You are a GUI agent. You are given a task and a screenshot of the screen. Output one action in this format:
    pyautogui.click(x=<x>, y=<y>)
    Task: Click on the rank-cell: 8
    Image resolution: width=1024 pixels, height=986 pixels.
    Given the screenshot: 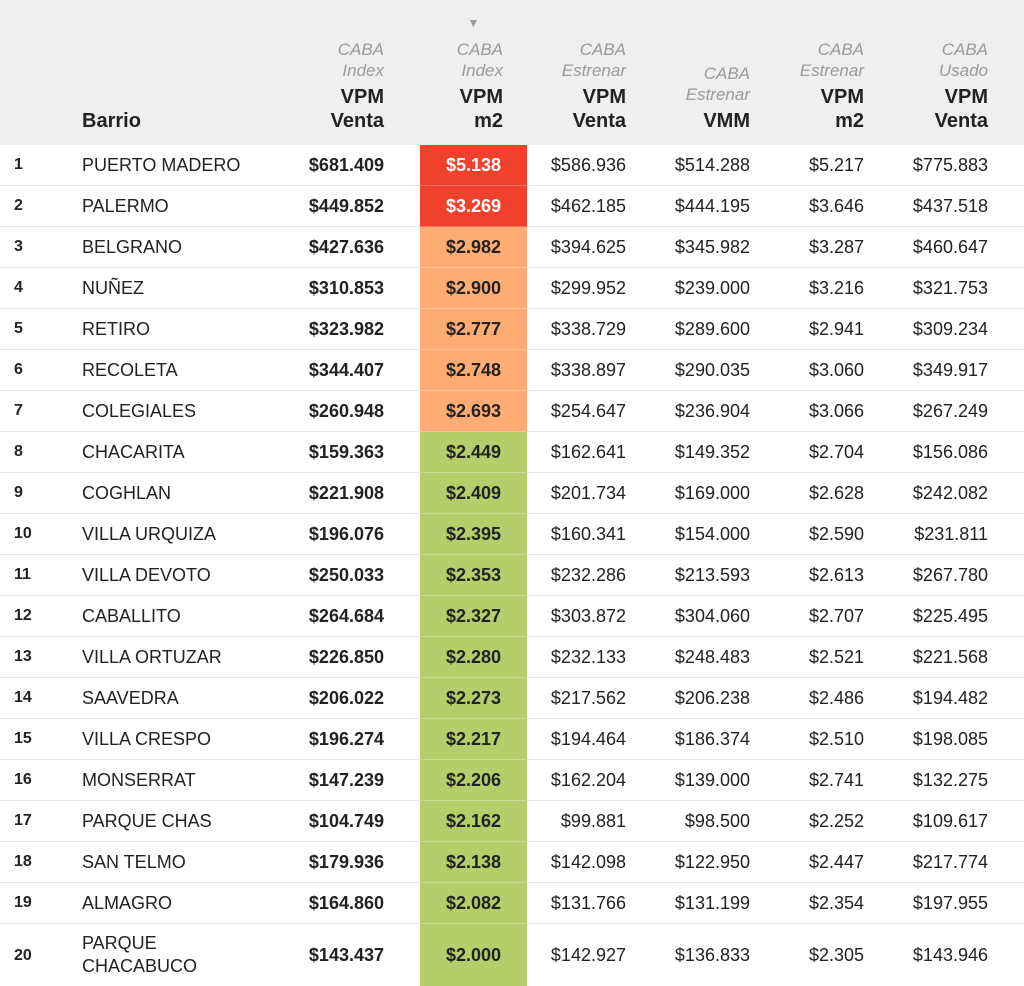 What is the action you would take?
    pyautogui.click(x=35, y=452)
    